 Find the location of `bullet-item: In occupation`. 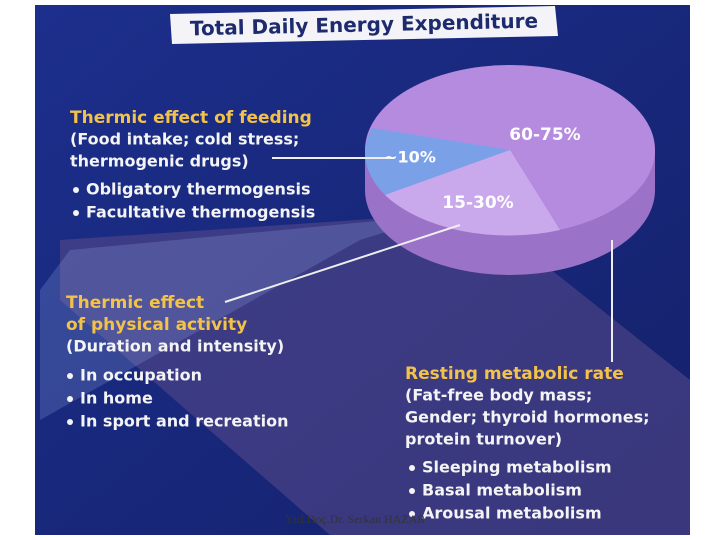

bullet-item: In occupation is located at coordinates (141, 375).